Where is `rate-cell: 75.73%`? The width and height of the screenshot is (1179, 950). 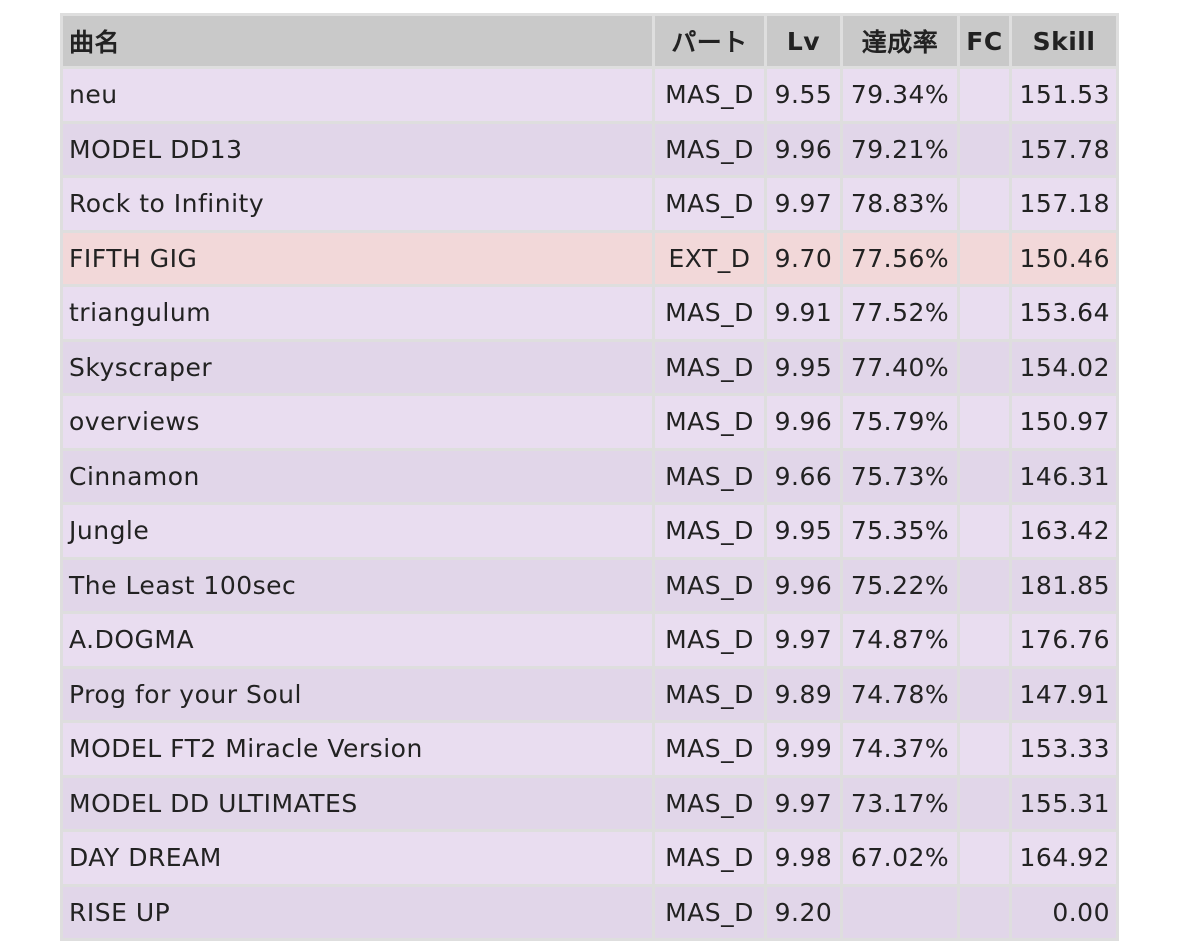
rate-cell: 75.73% is located at coordinates (900, 476).